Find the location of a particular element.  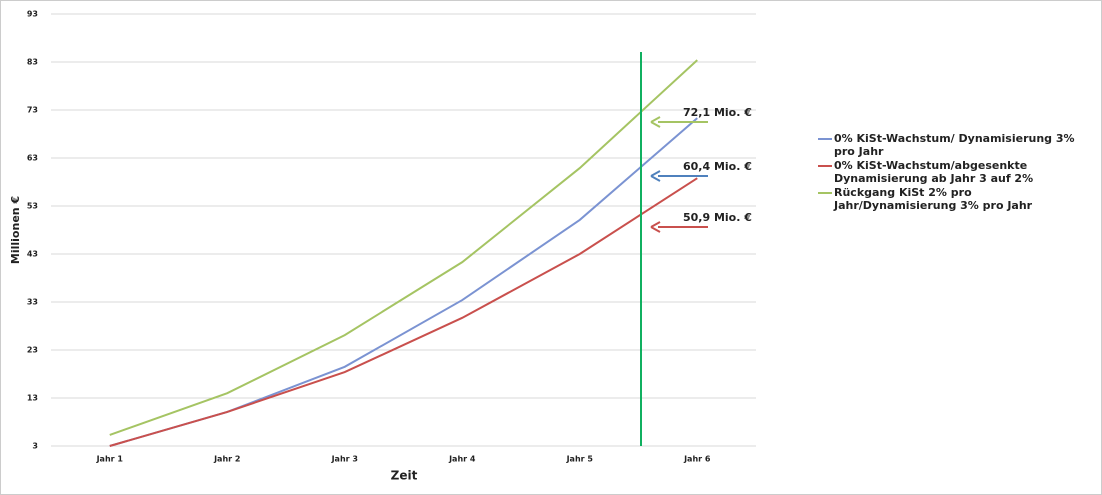

x-tick-label: Jahr 4 is located at coordinates (462, 459).